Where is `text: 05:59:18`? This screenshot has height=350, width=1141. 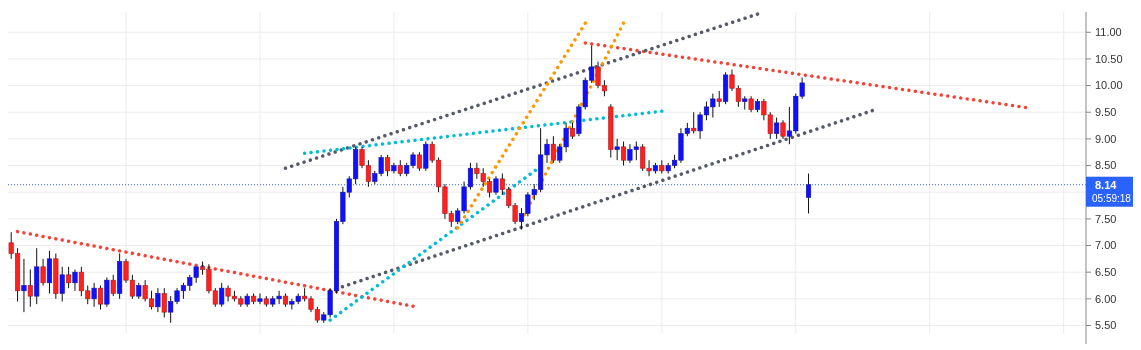
text: 05:59:18 is located at coordinates (1112, 199).